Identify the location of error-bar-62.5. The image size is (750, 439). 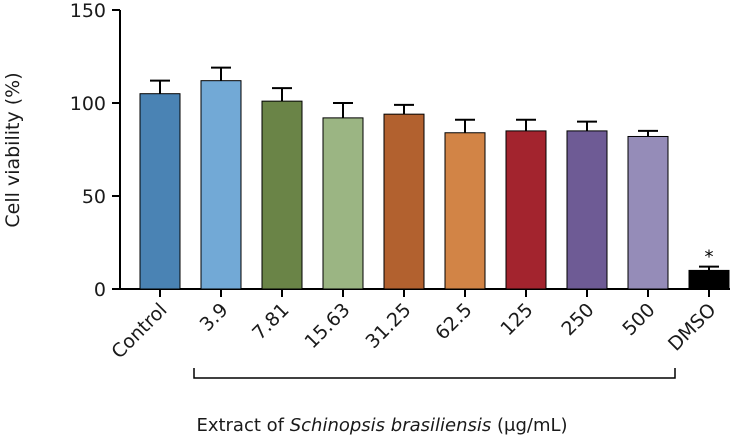
(465, 125).